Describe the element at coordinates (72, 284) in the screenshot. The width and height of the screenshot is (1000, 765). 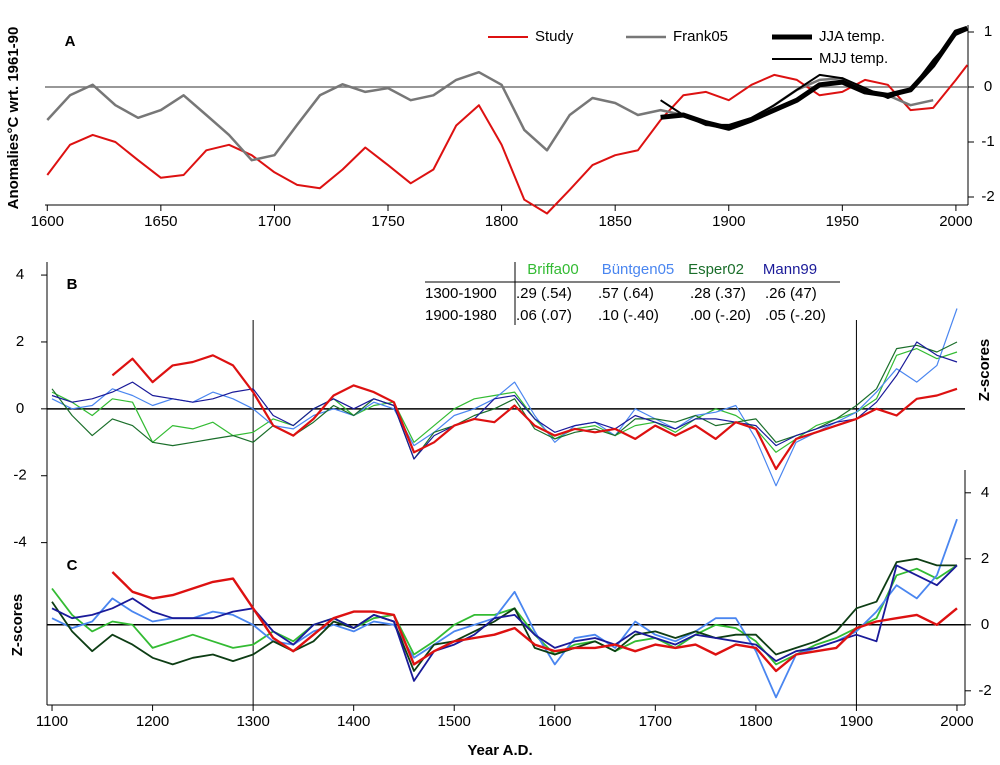
I see `panel-label: B` at that location.